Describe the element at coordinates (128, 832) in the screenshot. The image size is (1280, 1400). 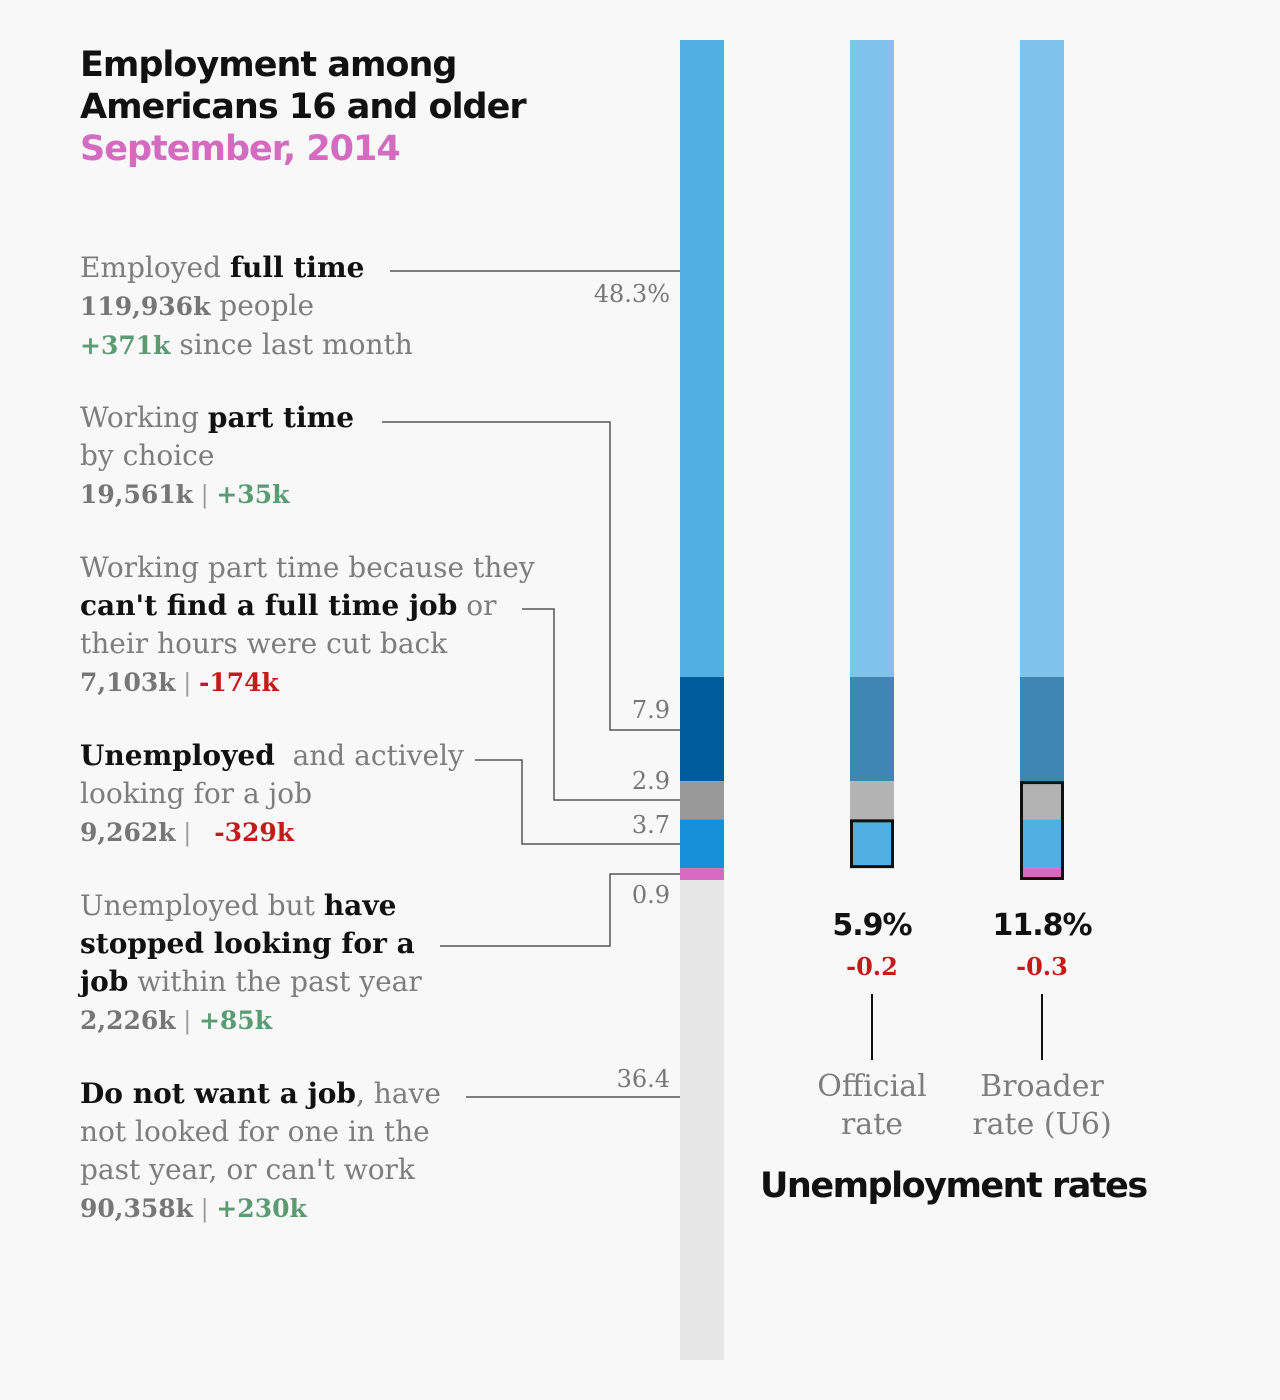
I see `category-count: 9,262k` at that location.